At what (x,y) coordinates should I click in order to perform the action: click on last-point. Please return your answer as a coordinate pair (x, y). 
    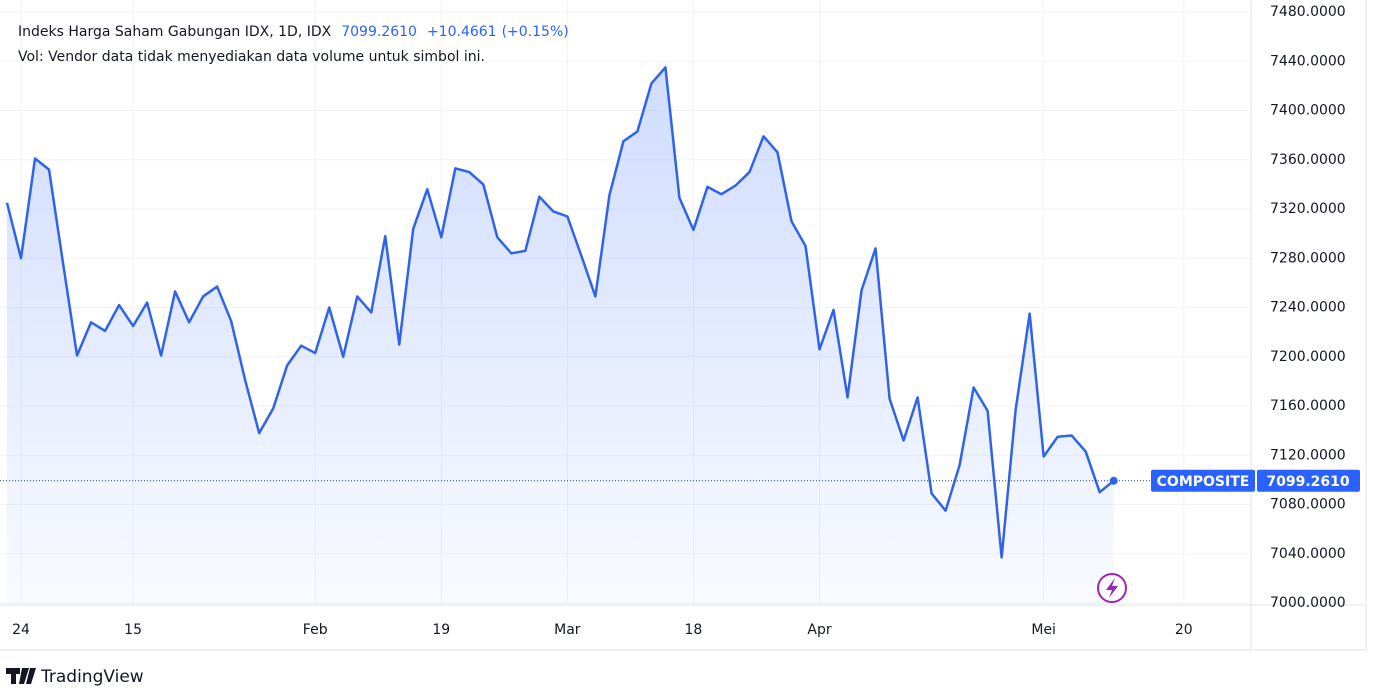
    Looking at the image, I should click on (1113, 480).